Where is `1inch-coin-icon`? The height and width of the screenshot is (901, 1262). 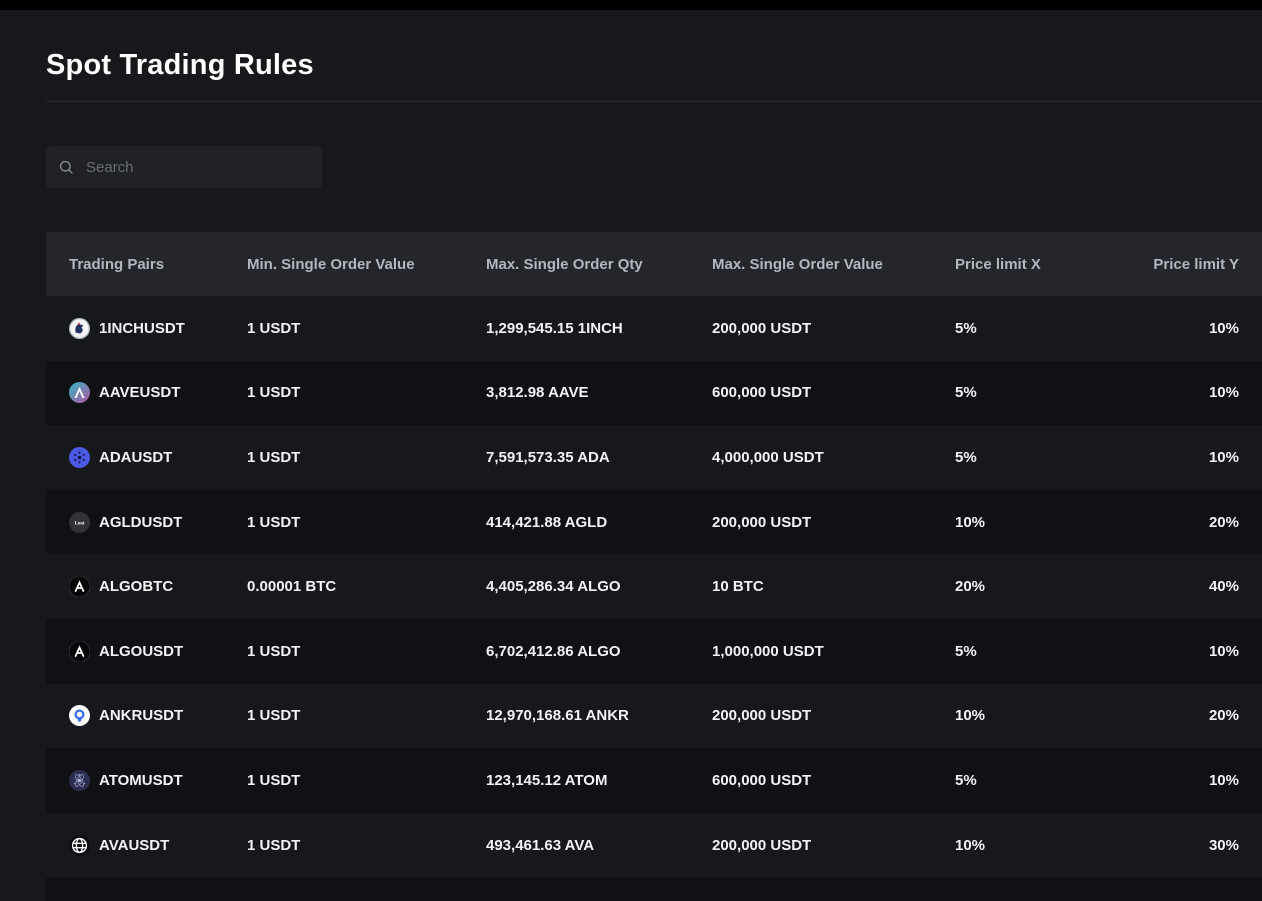
1inch-coin-icon is located at coordinates (79, 328).